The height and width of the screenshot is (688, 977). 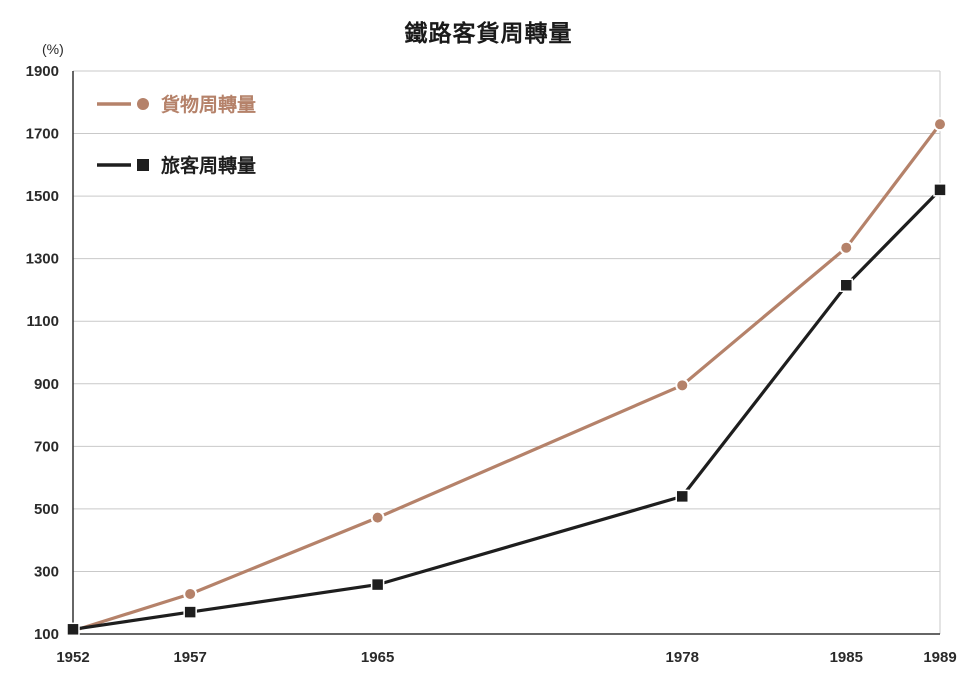 I want to click on y-tick-label: 1500, so click(x=42, y=196).